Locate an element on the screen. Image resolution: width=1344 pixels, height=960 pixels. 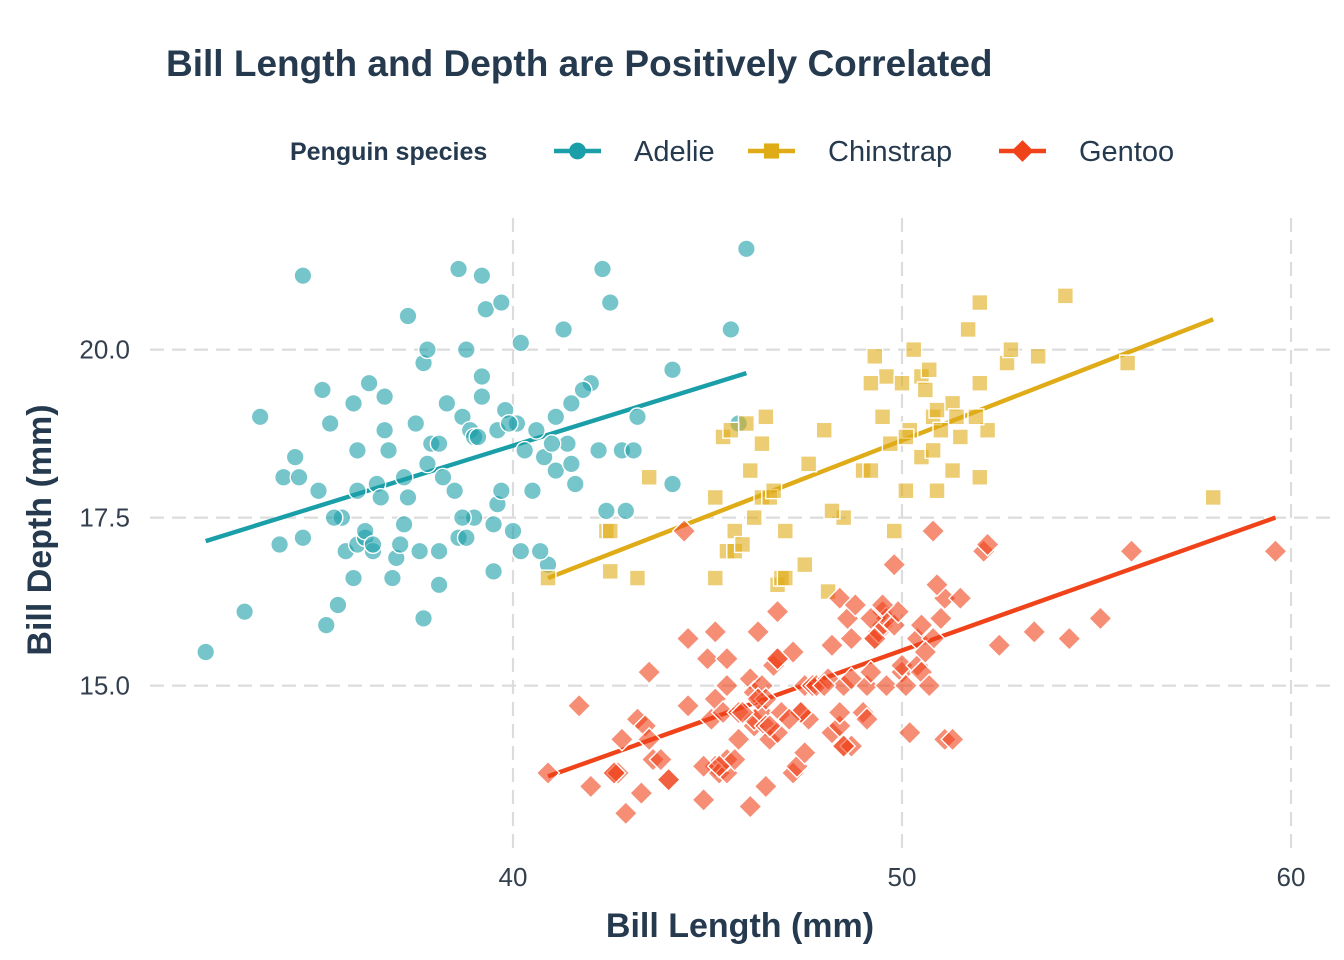
legend-label-chinstrap: Chinstrap is located at coordinates (890, 152).